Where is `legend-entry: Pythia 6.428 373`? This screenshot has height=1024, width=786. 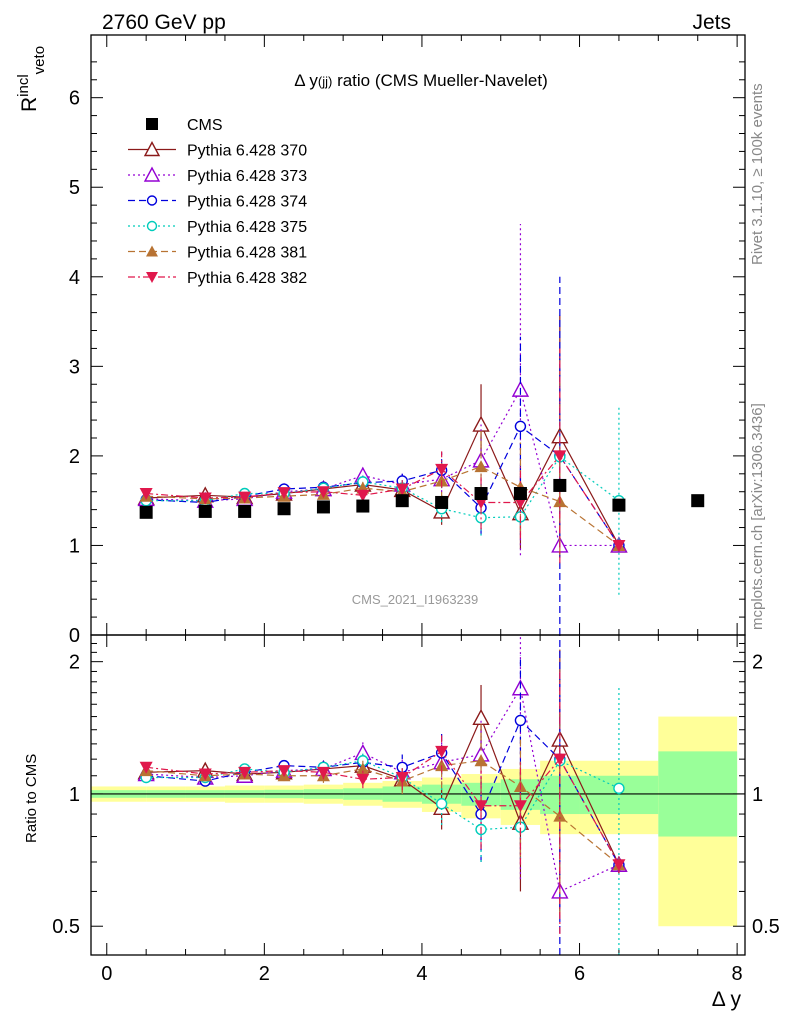
legend-entry: Pythia 6.428 373 is located at coordinates (217, 175).